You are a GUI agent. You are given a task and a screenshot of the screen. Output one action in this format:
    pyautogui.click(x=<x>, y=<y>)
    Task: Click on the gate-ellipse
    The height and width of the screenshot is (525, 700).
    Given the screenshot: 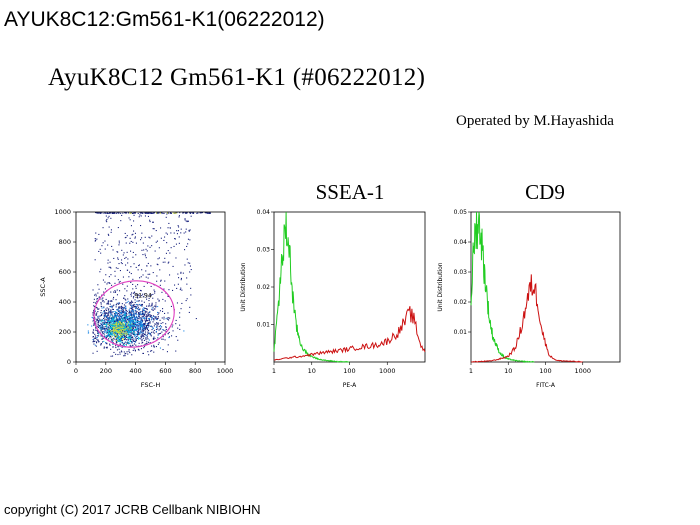 What is the action you would take?
    pyautogui.click(x=134, y=314)
    